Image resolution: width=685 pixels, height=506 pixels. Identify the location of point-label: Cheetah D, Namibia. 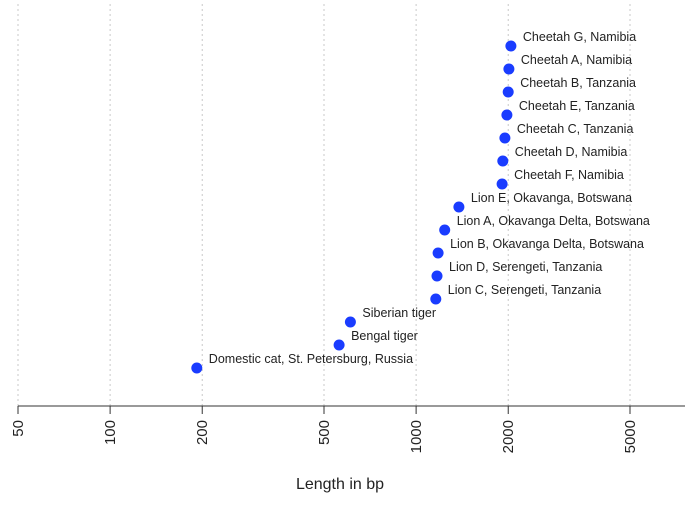
(571, 152).